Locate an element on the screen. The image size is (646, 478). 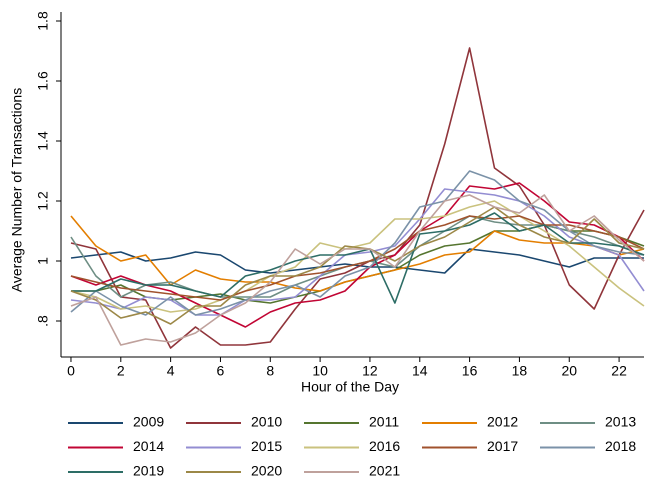
legend-label: 2013 is located at coordinates (620, 422).